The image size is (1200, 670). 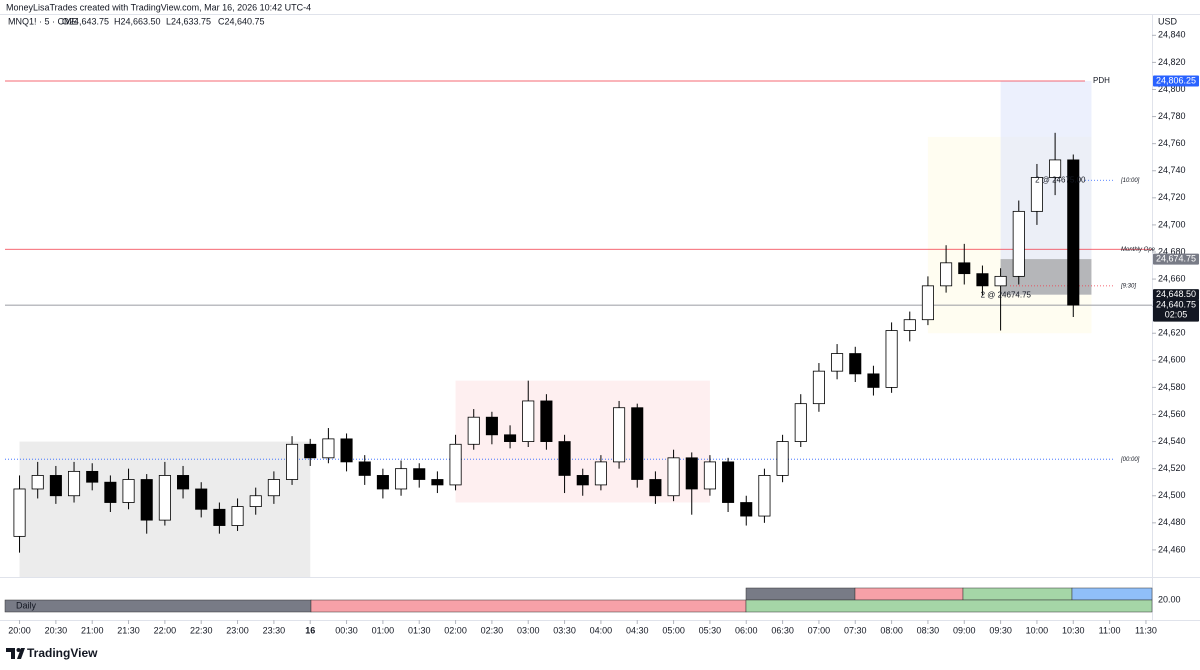 What do you see at coordinates (56, 630) in the screenshot?
I see `x-tick-label: 20:30` at bounding box center [56, 630].